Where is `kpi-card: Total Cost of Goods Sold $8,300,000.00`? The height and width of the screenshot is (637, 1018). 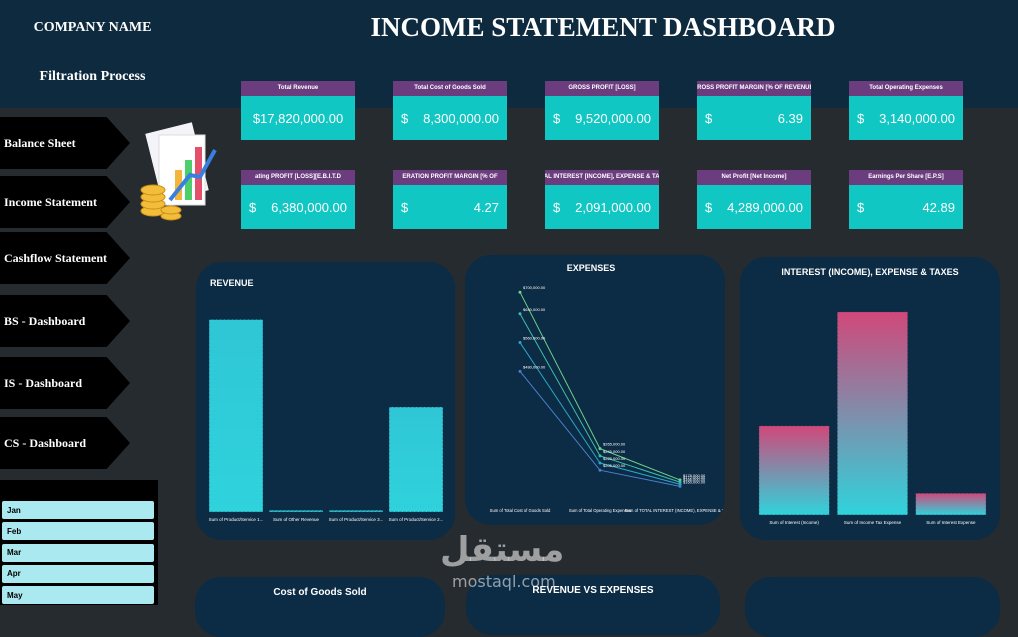
kpi-card: Total Cost of Goods Sold $8,300,000.00 is located at coordinates (450, 110).